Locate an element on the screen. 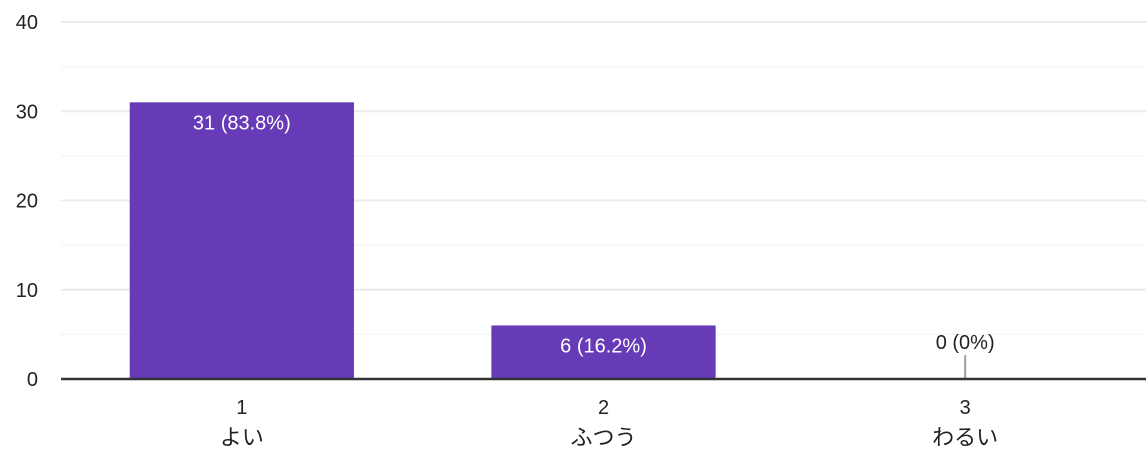 The width and height of the screenshot is (1146, 455). bar-data-label: 0 (0%) is located at coordinates (965, 343).